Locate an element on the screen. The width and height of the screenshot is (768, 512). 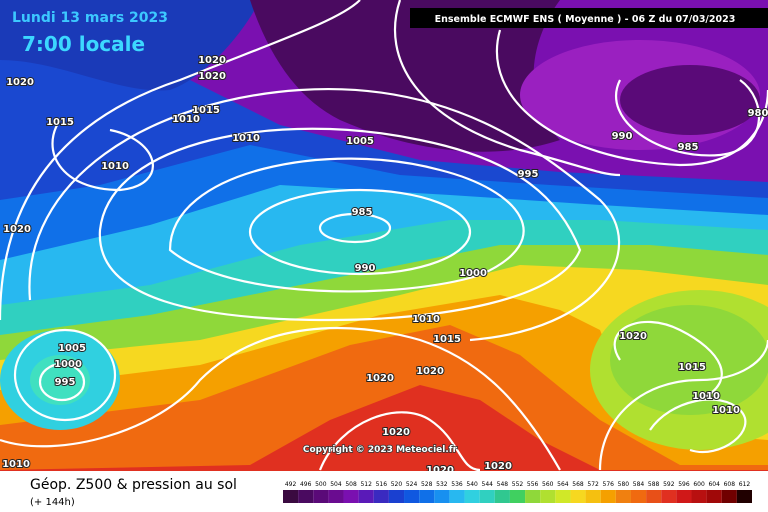
forecast-time: 7:00 locale is located at coordinates (83, 44).